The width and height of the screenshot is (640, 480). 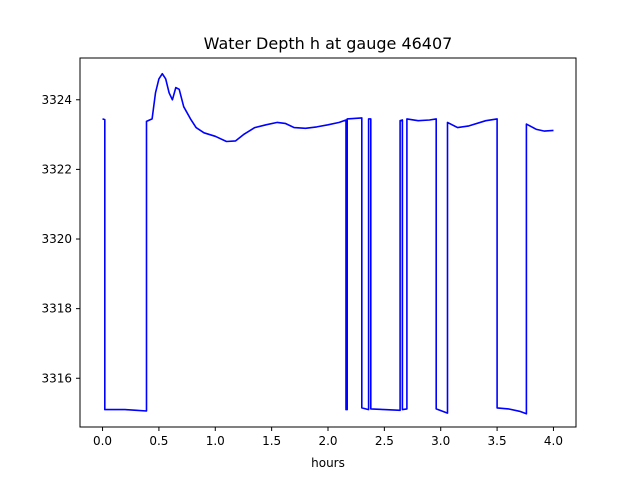 I want to click on x-tick-label: 2.5, so click(x=384, y=441).